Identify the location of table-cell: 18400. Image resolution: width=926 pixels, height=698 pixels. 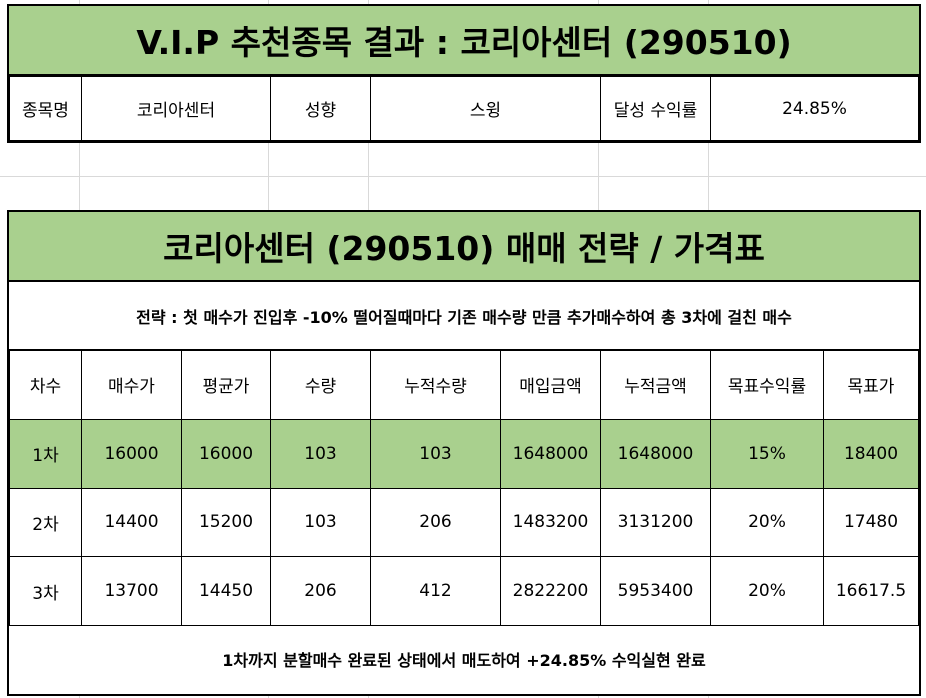
(871, 453).